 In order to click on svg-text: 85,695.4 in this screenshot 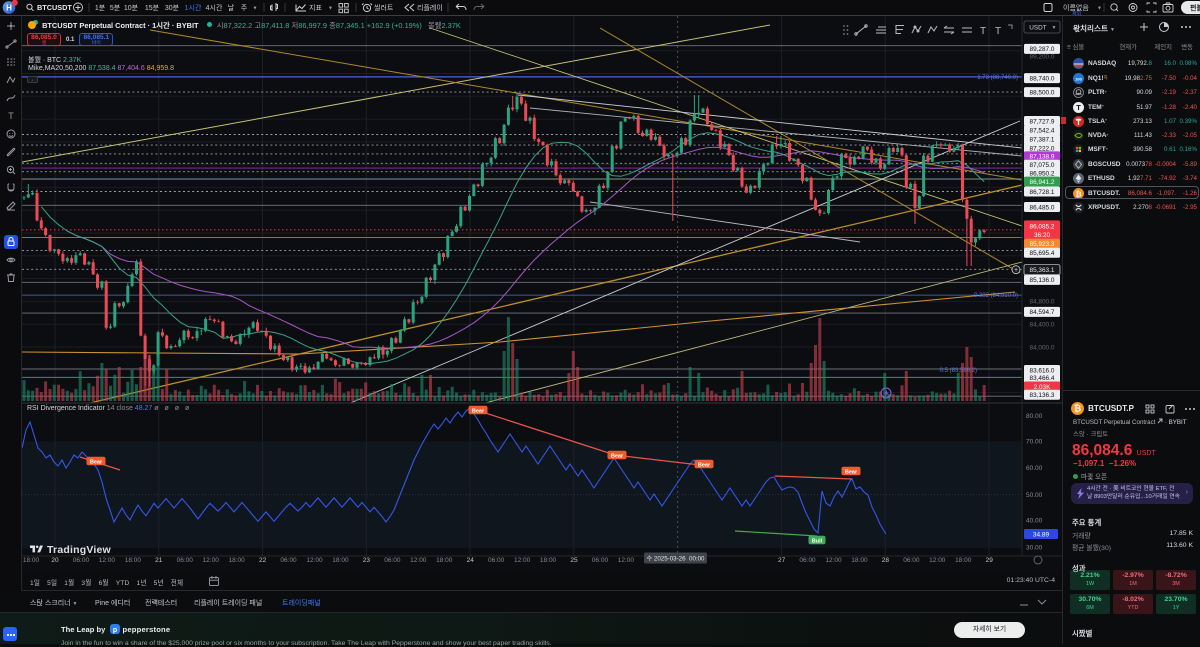, I will do `click(1042, 253)`.